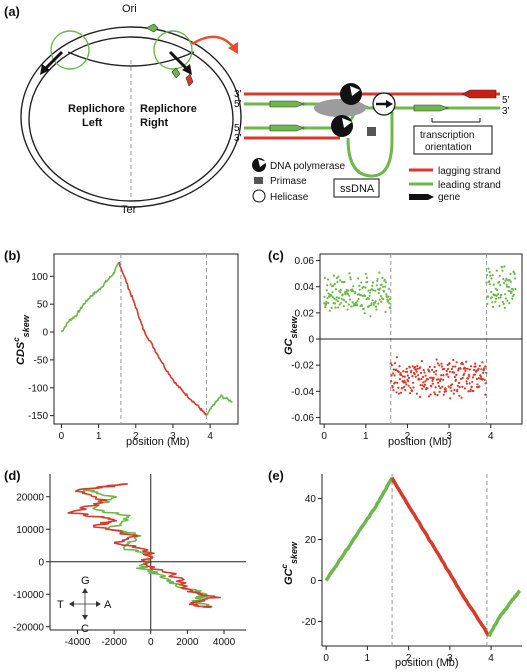  I want to click on chromosome-outer, so click(131, 117).